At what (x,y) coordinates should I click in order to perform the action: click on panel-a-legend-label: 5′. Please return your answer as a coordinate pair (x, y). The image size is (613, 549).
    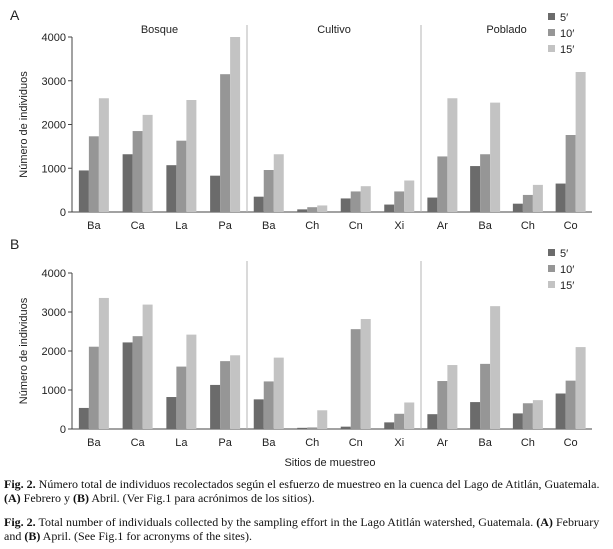
    Looking at the image, I should click on (564, 18).